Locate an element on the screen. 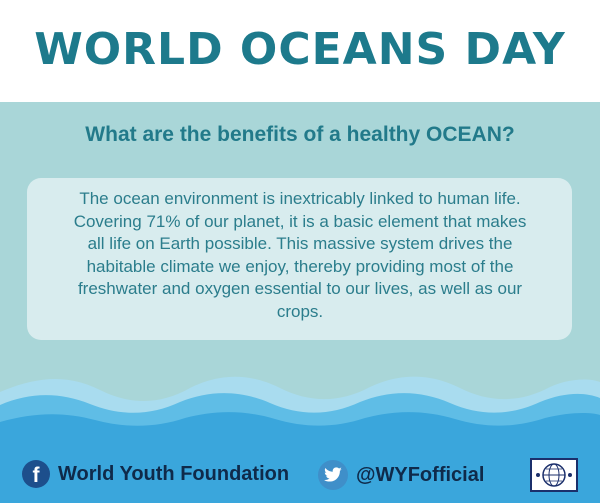  twitter-link: @WYFofficial is located at coordinates (401, 475).